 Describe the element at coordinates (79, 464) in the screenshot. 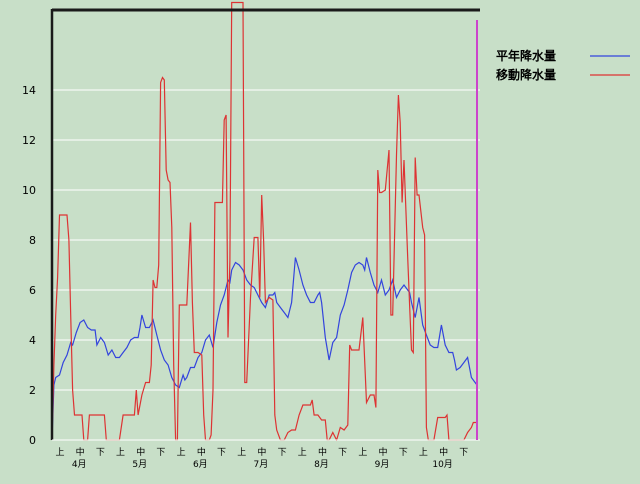

I see `x-month-label: 4月` at that location.